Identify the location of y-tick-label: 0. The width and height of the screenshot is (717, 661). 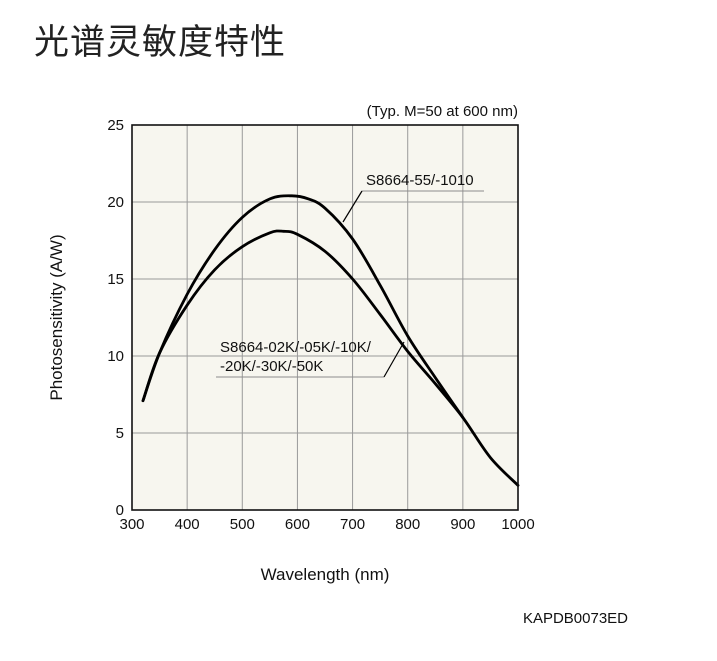
(120, 510).